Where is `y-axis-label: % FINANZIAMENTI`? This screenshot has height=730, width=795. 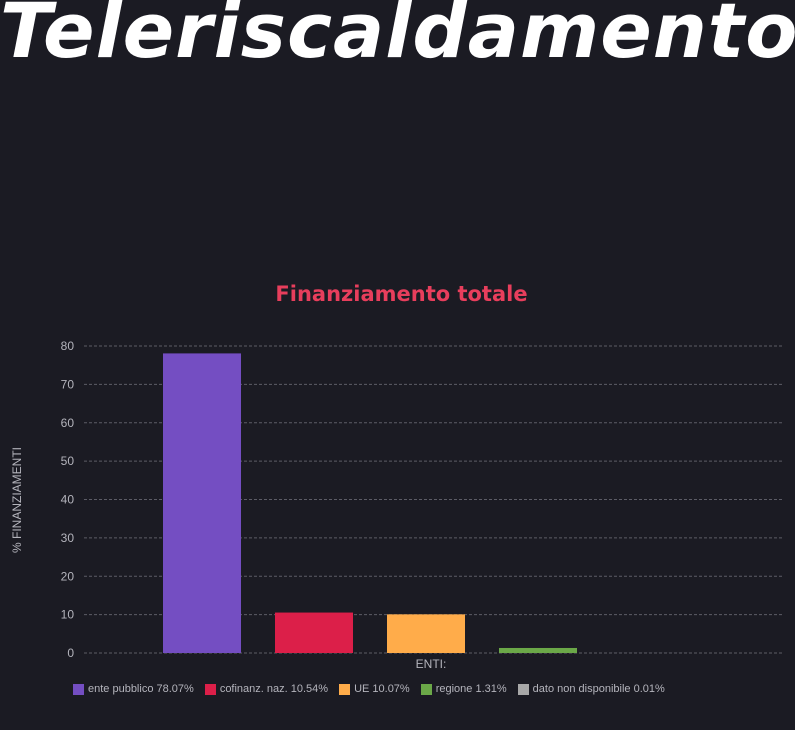 y-axis-label: % FINANZIAMENTI is located at coordinates (17, 500).